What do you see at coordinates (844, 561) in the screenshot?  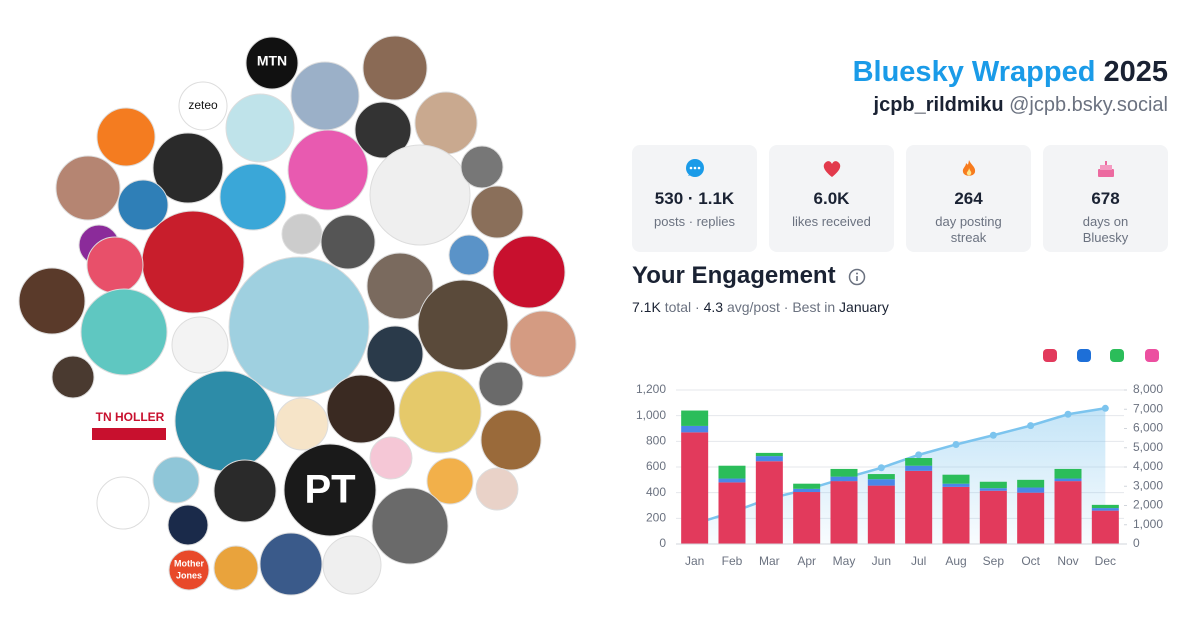 I see `x-tick-label: May` at bounding box center [844, 561].